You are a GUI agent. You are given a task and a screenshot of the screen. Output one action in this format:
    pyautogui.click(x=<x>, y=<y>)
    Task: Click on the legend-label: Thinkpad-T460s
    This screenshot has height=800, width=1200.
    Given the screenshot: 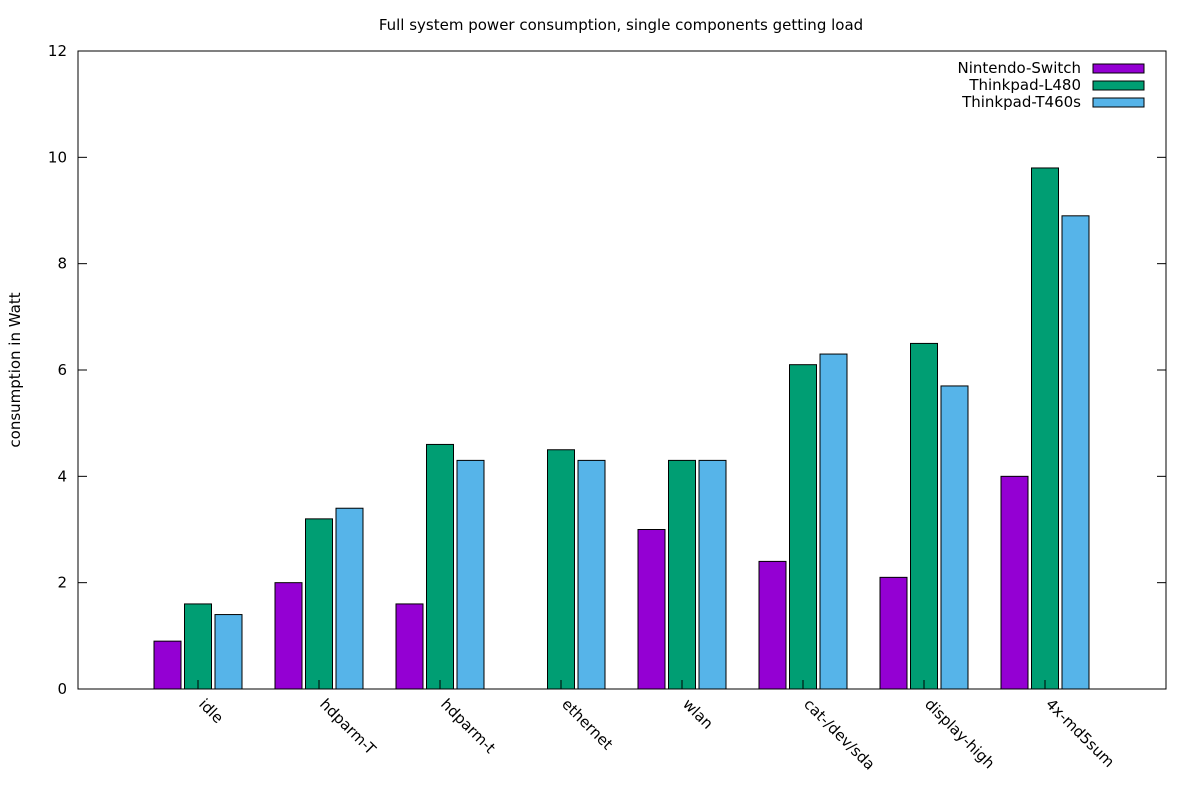 What is the action you would take?
    pyautogui.click(x=1021, y=102)
    